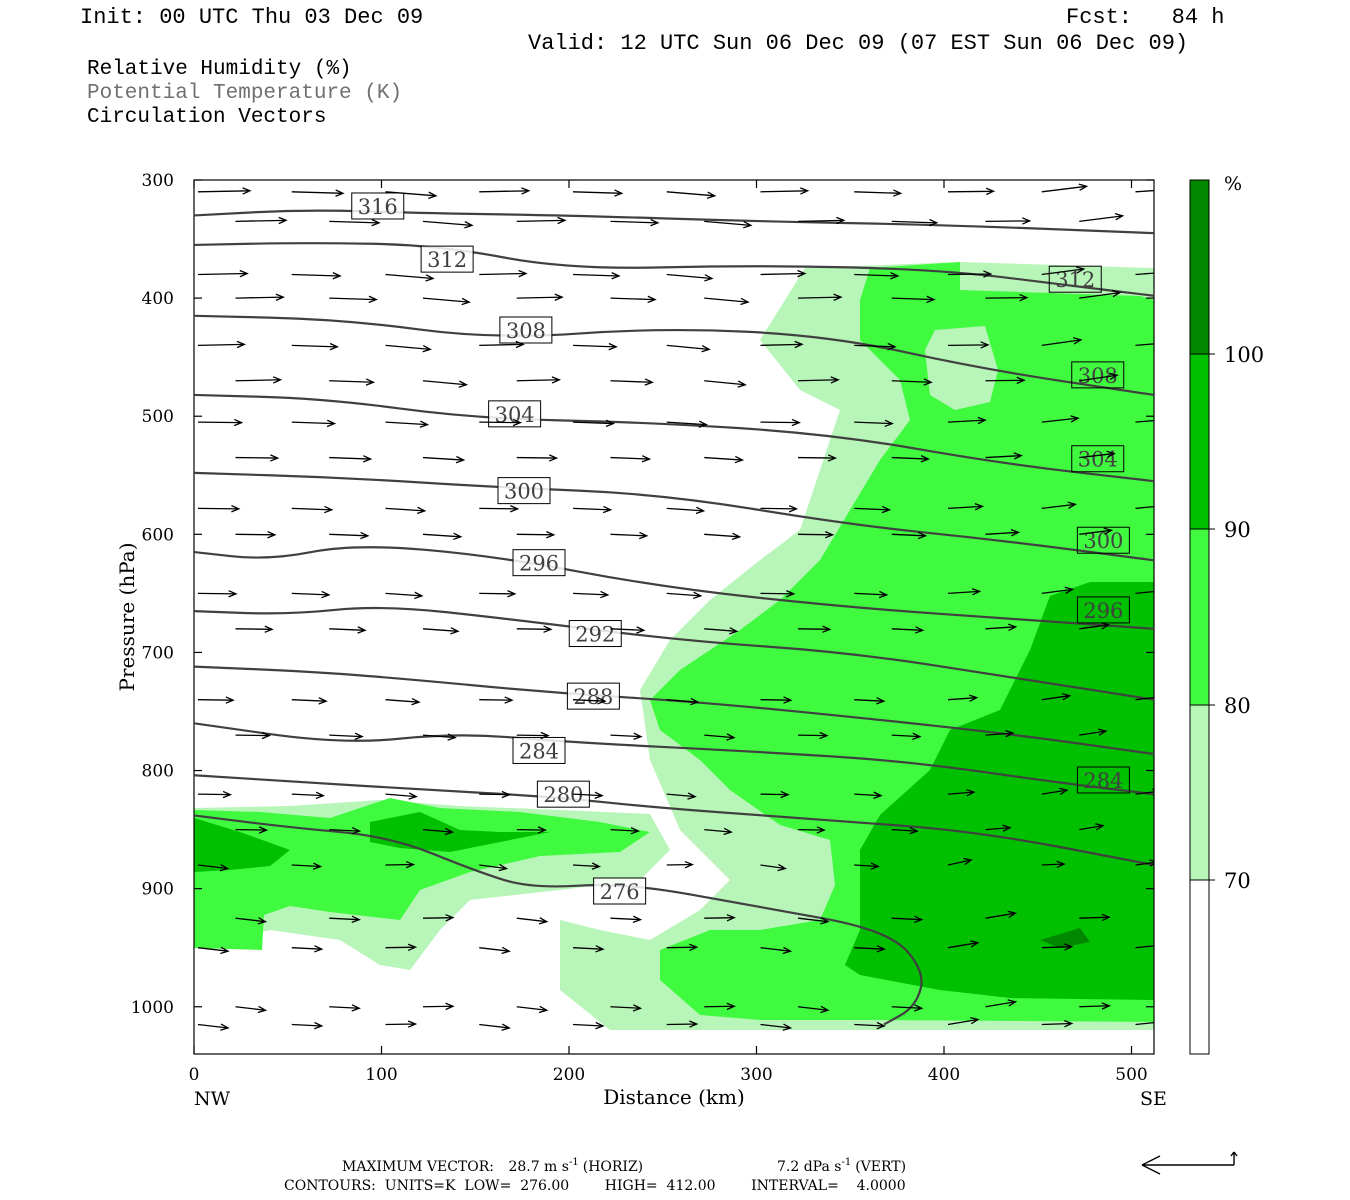  Describe the element at coordinates (1098, 460) in the screenshot. I see `svg-text: 304` at that location.